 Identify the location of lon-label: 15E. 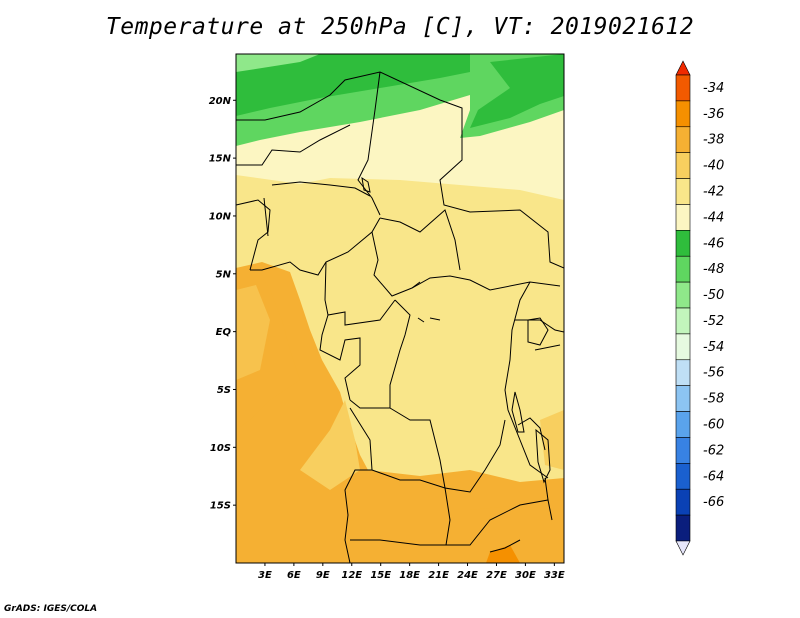
(380, 575).